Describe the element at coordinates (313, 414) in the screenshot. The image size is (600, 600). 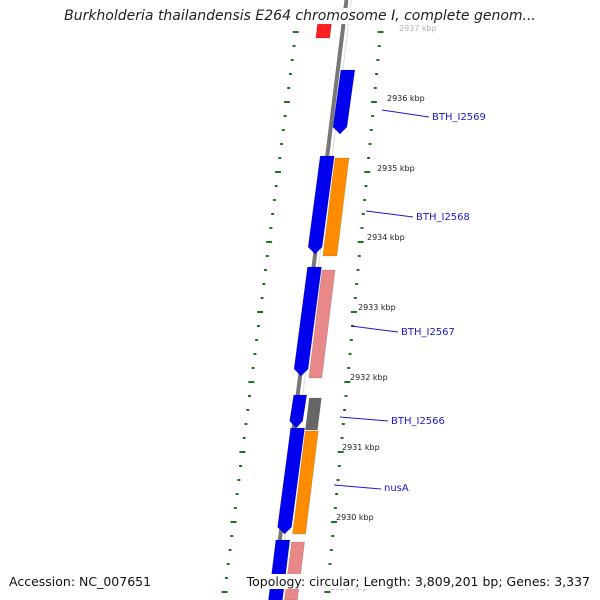
I see `gene-bth-i2566` at that location.